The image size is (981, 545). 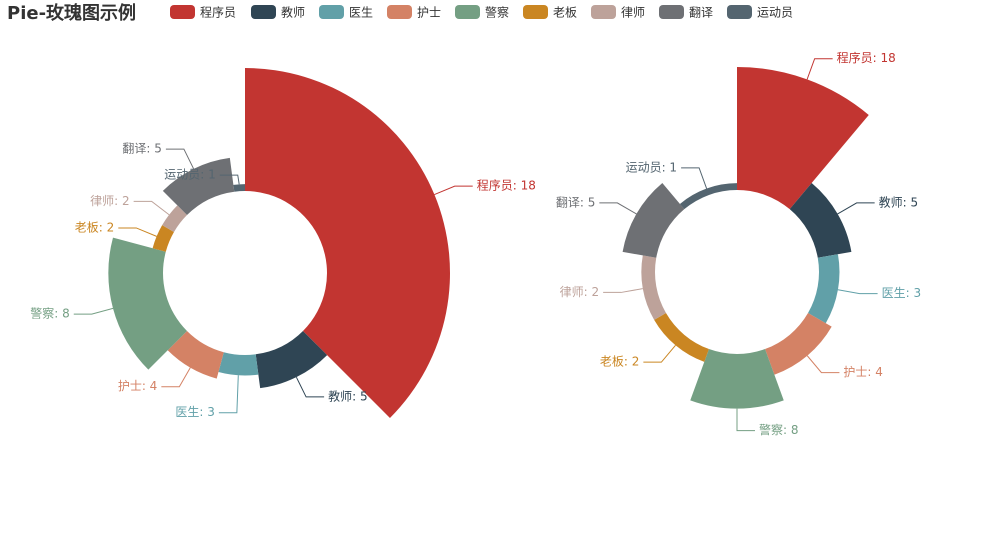 What do you see at coordinates (775, 13) in the screenshot?
I see `legend-label: 运动员` at bounding box center [775, 13].